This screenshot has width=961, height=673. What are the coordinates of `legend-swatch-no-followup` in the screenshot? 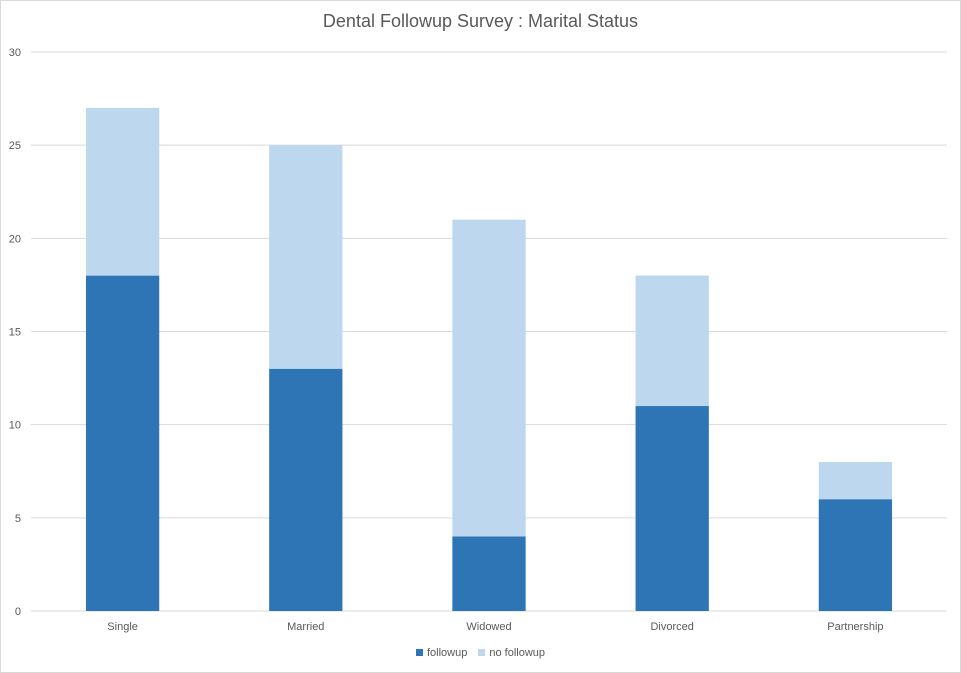 It's located at (482, 652).